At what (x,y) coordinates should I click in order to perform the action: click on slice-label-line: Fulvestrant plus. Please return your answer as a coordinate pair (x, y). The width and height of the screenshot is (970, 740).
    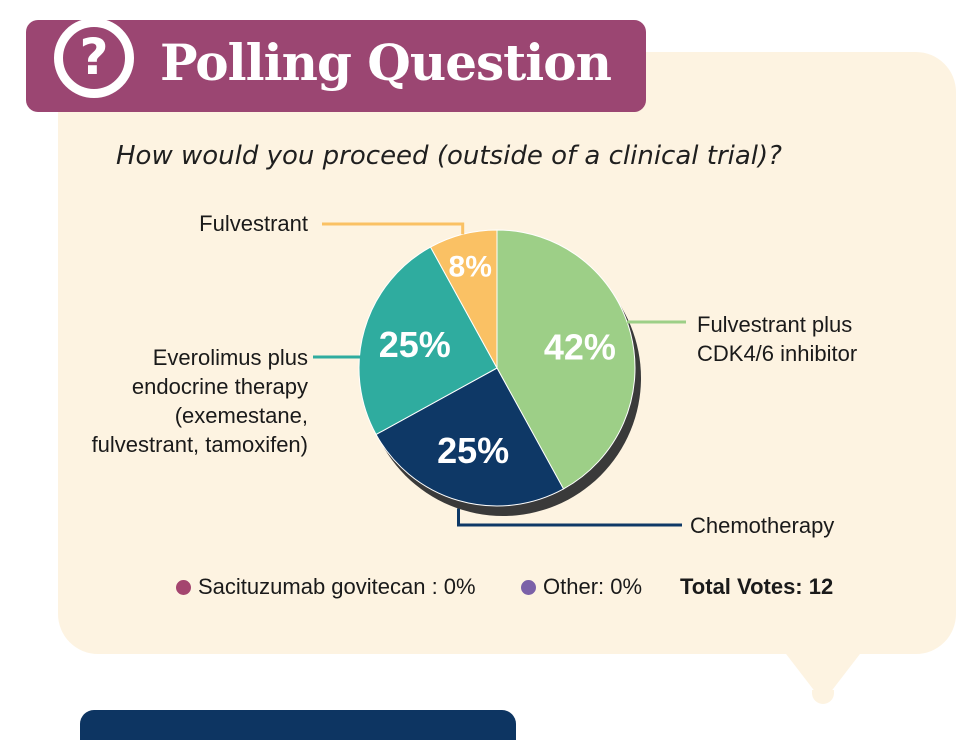
    Looking at the image, I should click on (775, 324).